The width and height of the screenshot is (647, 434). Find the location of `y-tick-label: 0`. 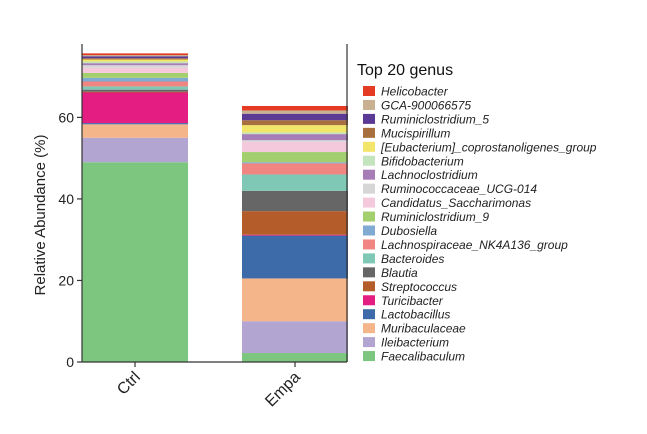

y-tick-label: 0 is located at coordinates (70, 362).